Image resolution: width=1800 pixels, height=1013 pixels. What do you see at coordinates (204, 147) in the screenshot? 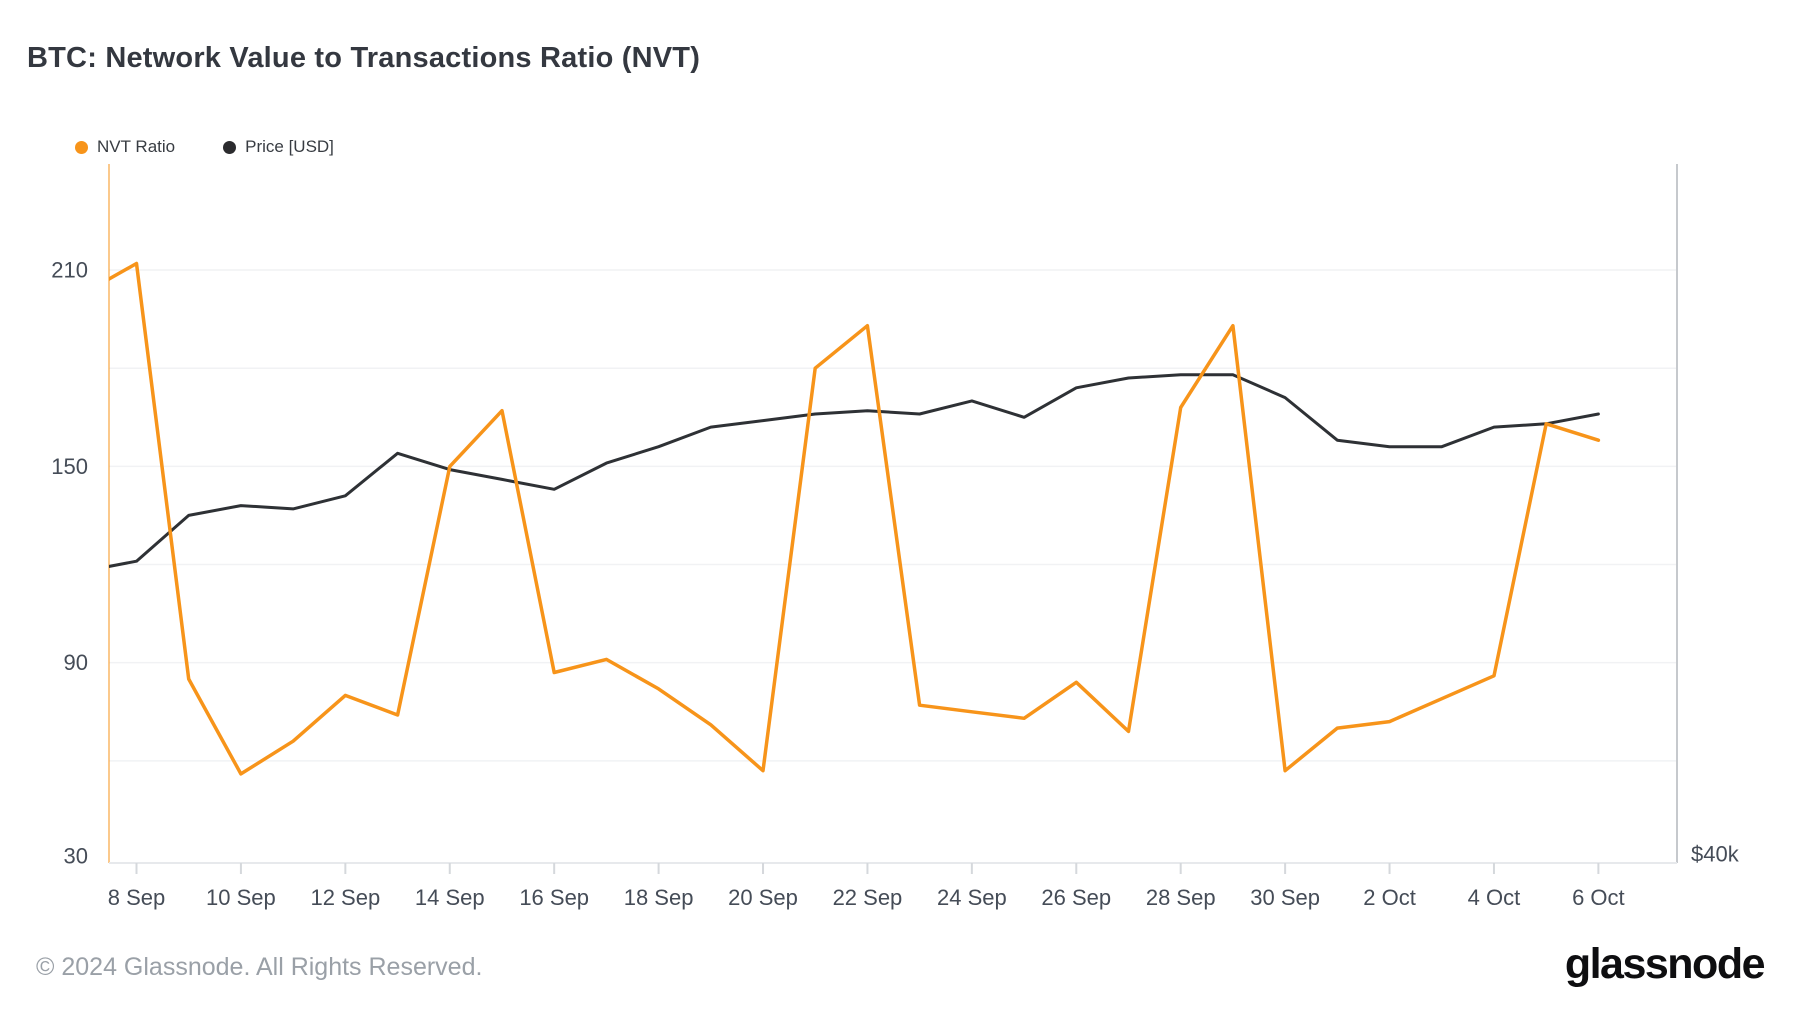
I see `chart-legend: NVT Ratio Price [USD]` at bounding box center [204, 147].